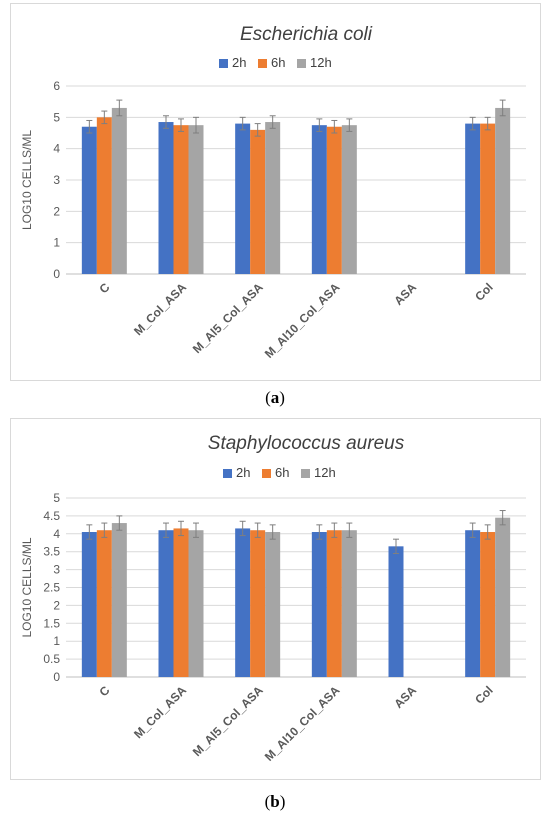 This screenshot has height=821, width=550. Describe the element at coordinates (268, 397) in the screenshot. I see `caption-a-open: (` at that location.